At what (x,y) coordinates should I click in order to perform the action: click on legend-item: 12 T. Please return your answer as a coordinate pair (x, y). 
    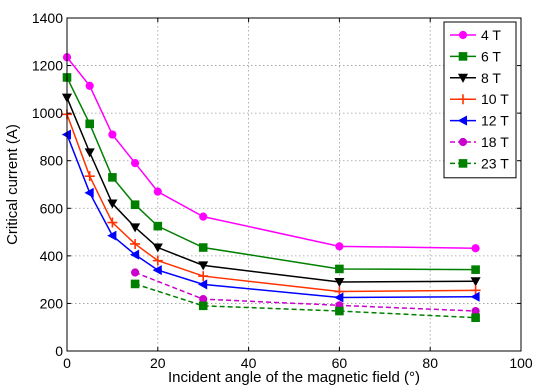
    Looking at the image, I should click on (479, 121).